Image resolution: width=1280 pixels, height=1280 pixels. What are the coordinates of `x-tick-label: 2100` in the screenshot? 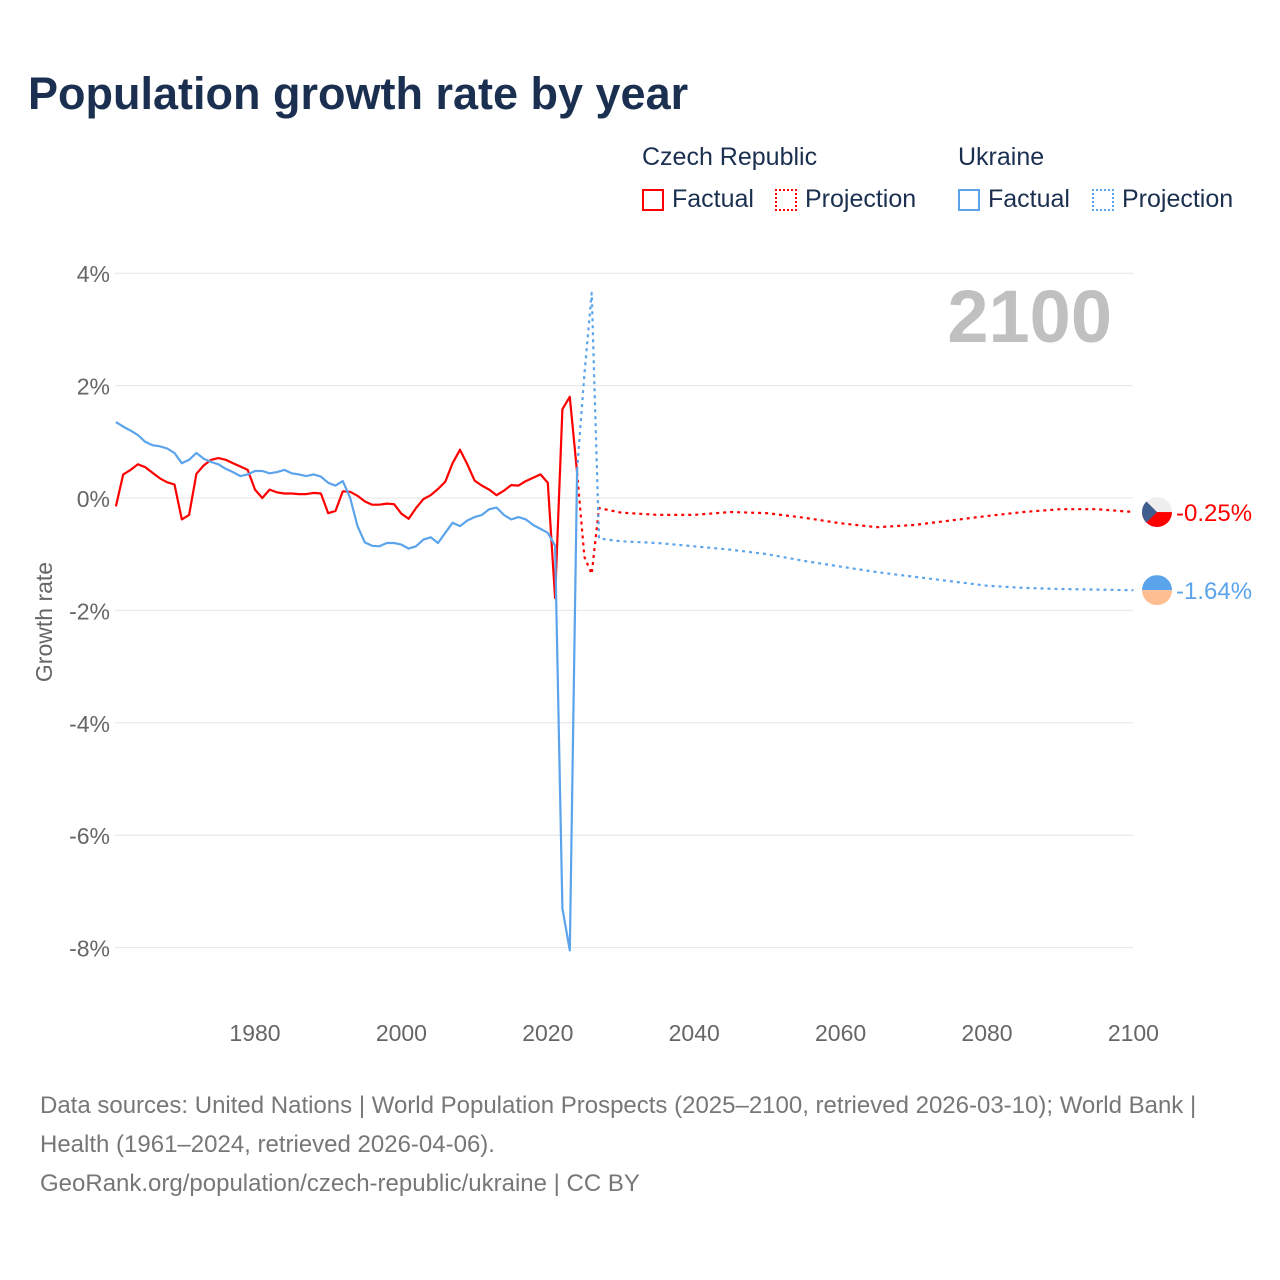 It's located at (1133, 1033).